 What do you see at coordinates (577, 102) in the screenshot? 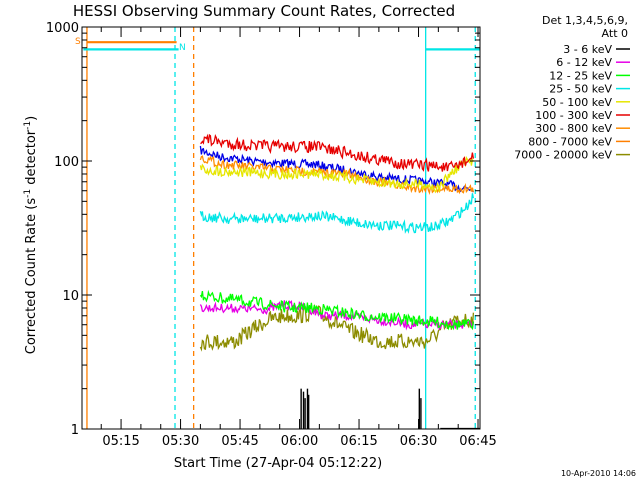
I see `legend-label-4: 50 - 100 keV` at bounding box center [577, 102].